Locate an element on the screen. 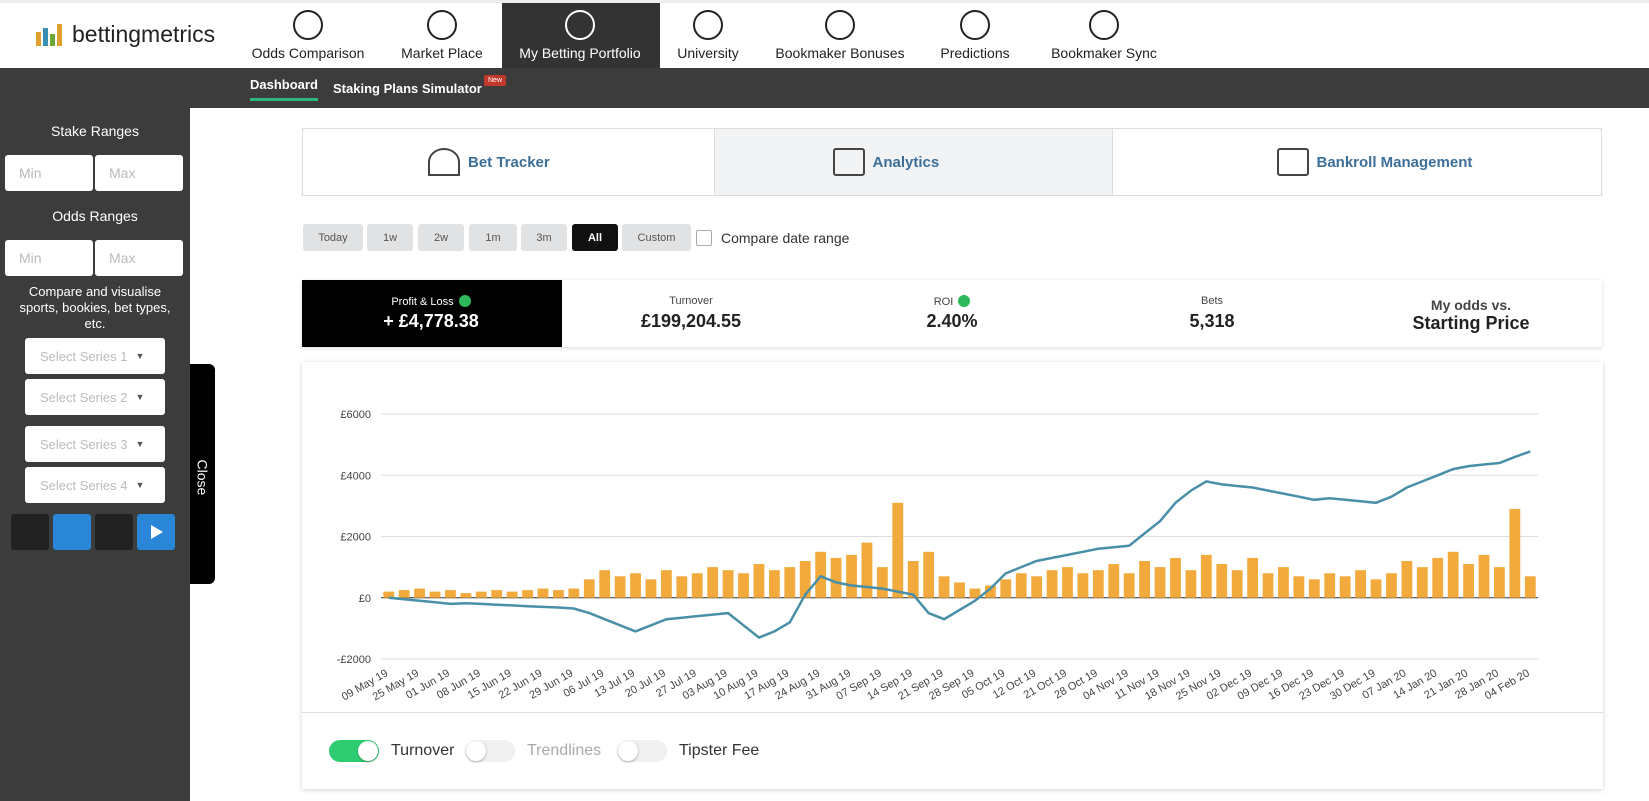  stat-label: My odds vs. is located at coordinates (1471, 305).